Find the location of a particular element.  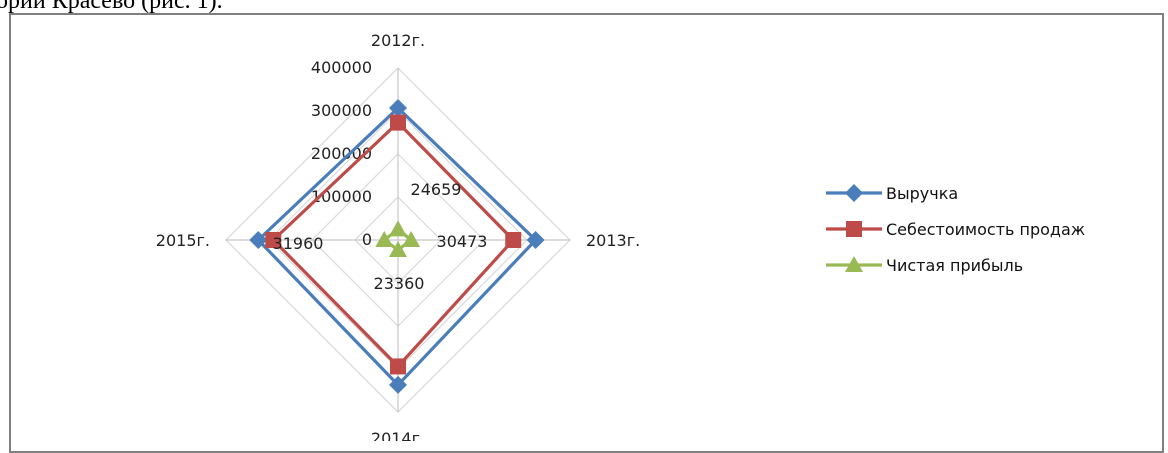

series-square is located at coordinates (393, 244).